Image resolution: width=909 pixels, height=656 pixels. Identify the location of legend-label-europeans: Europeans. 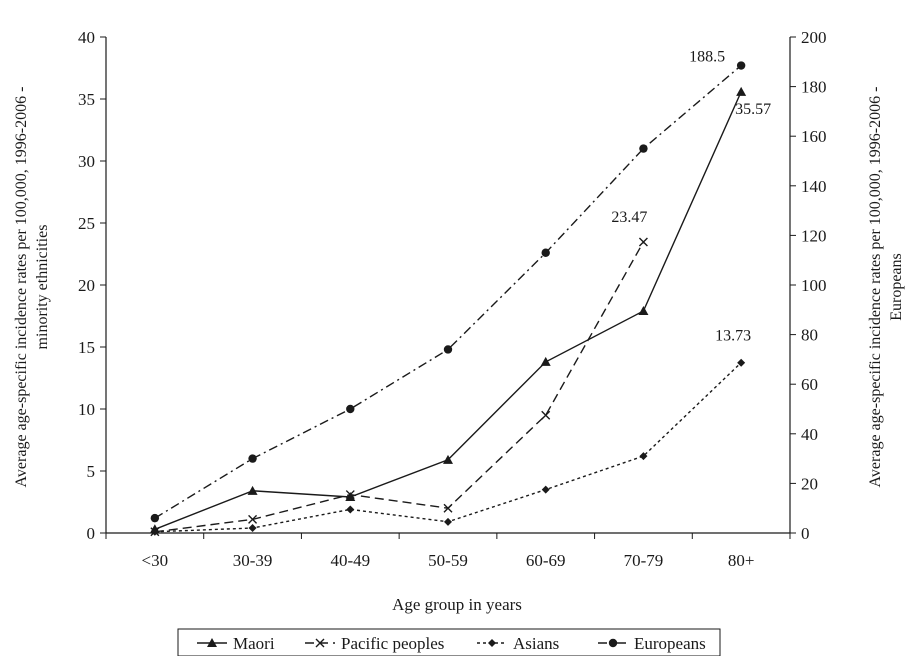
(670, 643).